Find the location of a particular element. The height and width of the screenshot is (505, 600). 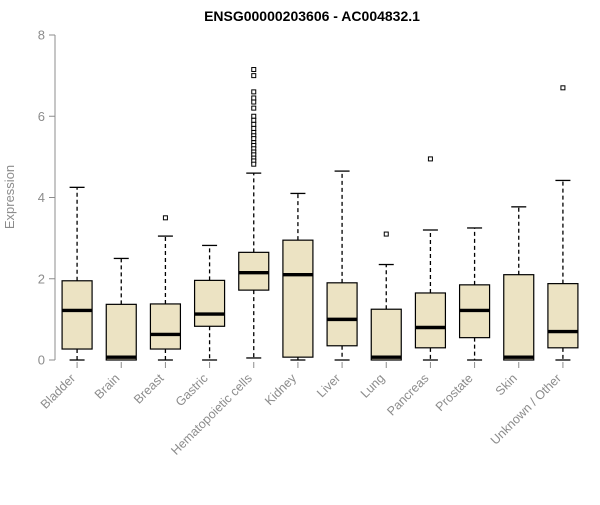

box-hematopoietic-cells is located at coordinates (254, 213).